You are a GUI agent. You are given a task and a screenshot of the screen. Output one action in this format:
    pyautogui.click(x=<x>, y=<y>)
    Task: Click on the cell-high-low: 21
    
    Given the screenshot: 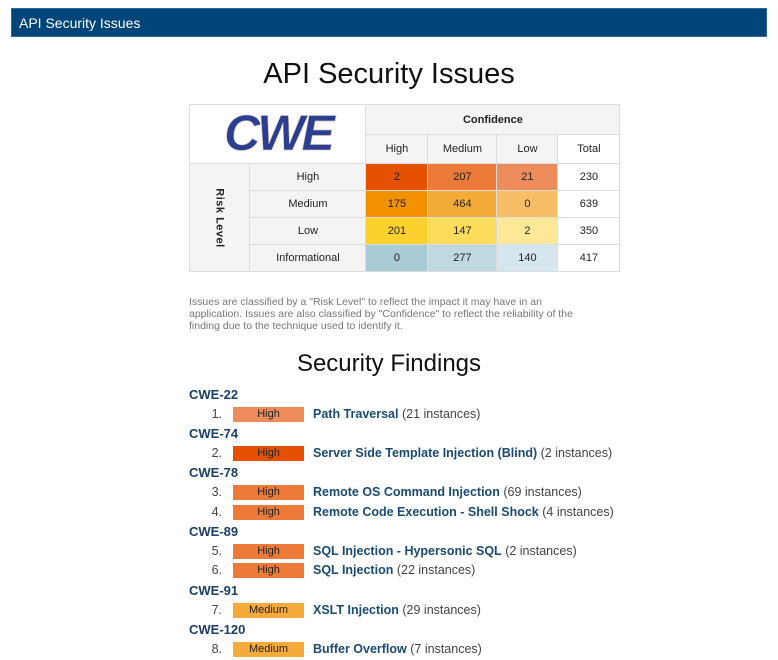 What is the action you would take?
    pyautogui.click(x=527, y=177)
    